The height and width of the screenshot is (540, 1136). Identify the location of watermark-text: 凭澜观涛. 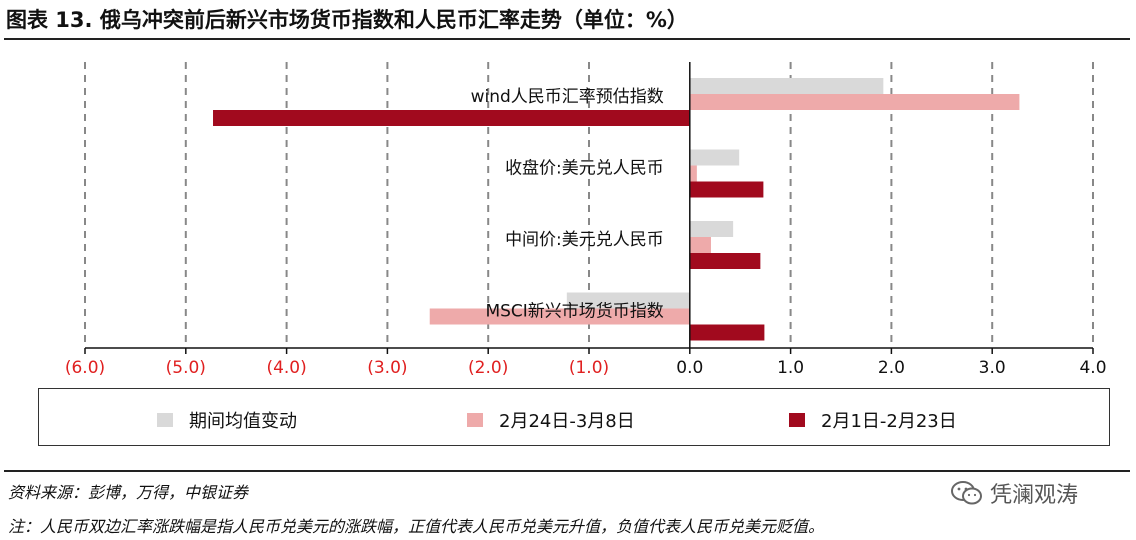
(1034, 495).